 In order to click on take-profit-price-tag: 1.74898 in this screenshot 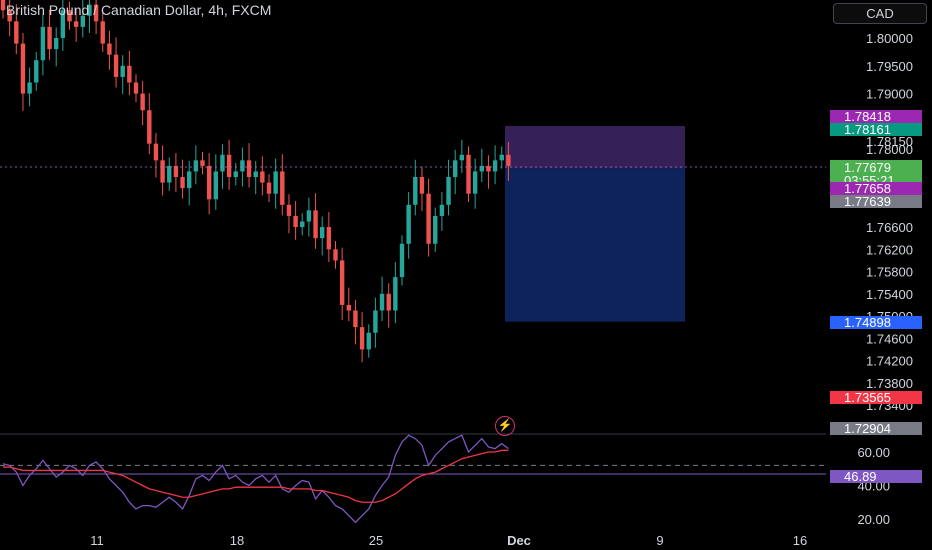, I will do `click(876, 322)`.